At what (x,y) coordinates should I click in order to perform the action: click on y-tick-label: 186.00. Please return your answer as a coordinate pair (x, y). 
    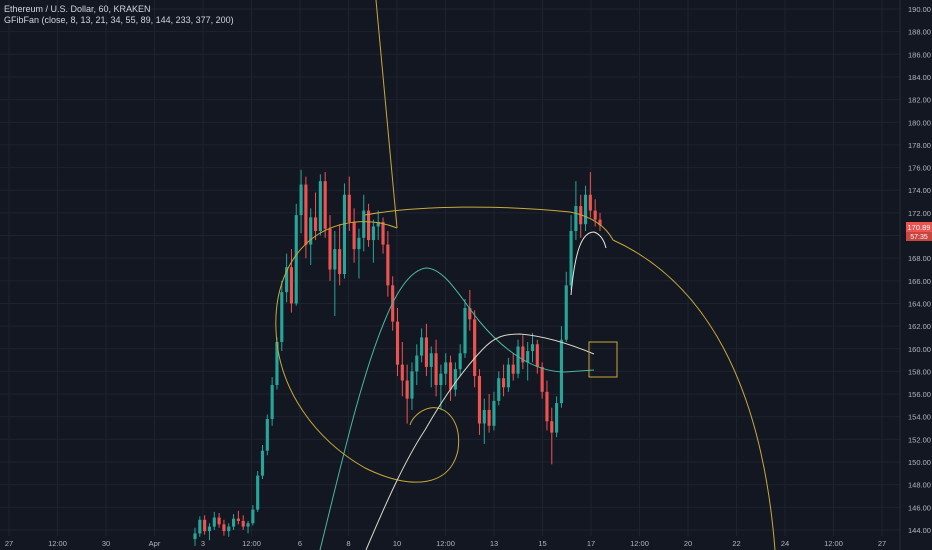
    Looking at the image, I should click on (919, 54).